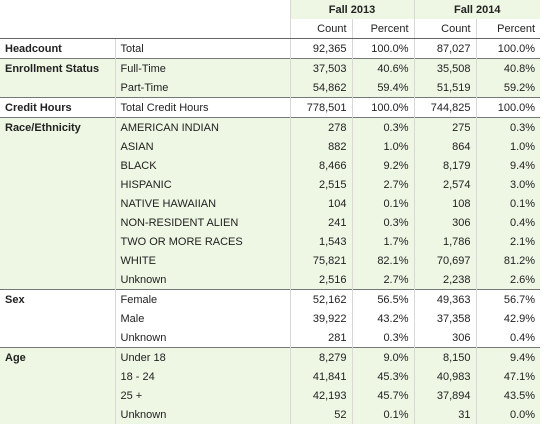  Describe the element at coordinates (202, 357) in the screenshot. I see `row-label: Under 18` at that location.